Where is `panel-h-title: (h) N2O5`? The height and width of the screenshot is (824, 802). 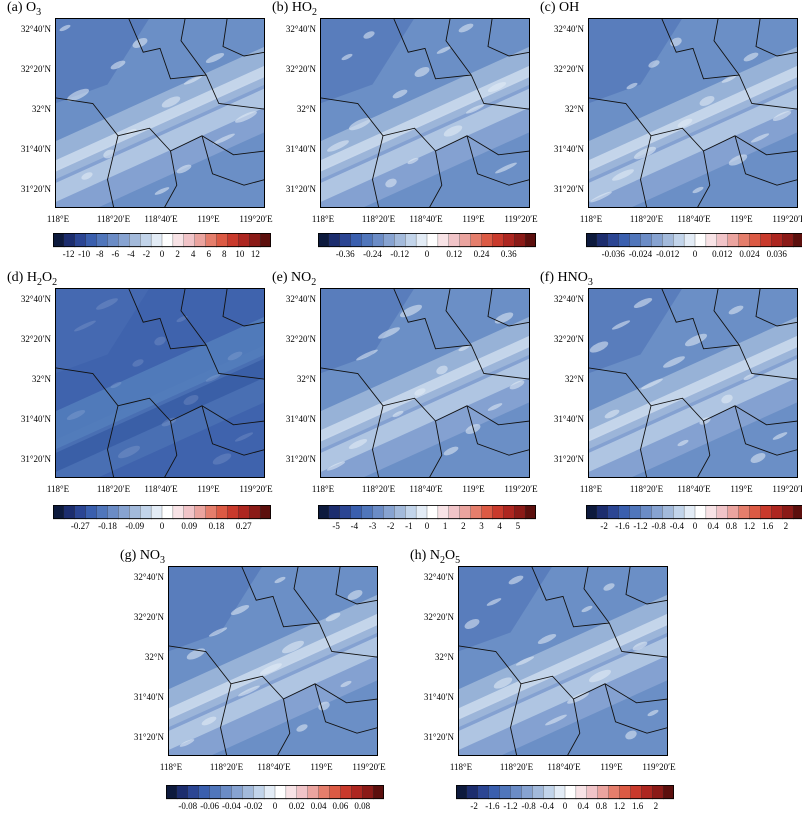 panel-h-title: (h) N2O5 is located at coordinates (435, 557).